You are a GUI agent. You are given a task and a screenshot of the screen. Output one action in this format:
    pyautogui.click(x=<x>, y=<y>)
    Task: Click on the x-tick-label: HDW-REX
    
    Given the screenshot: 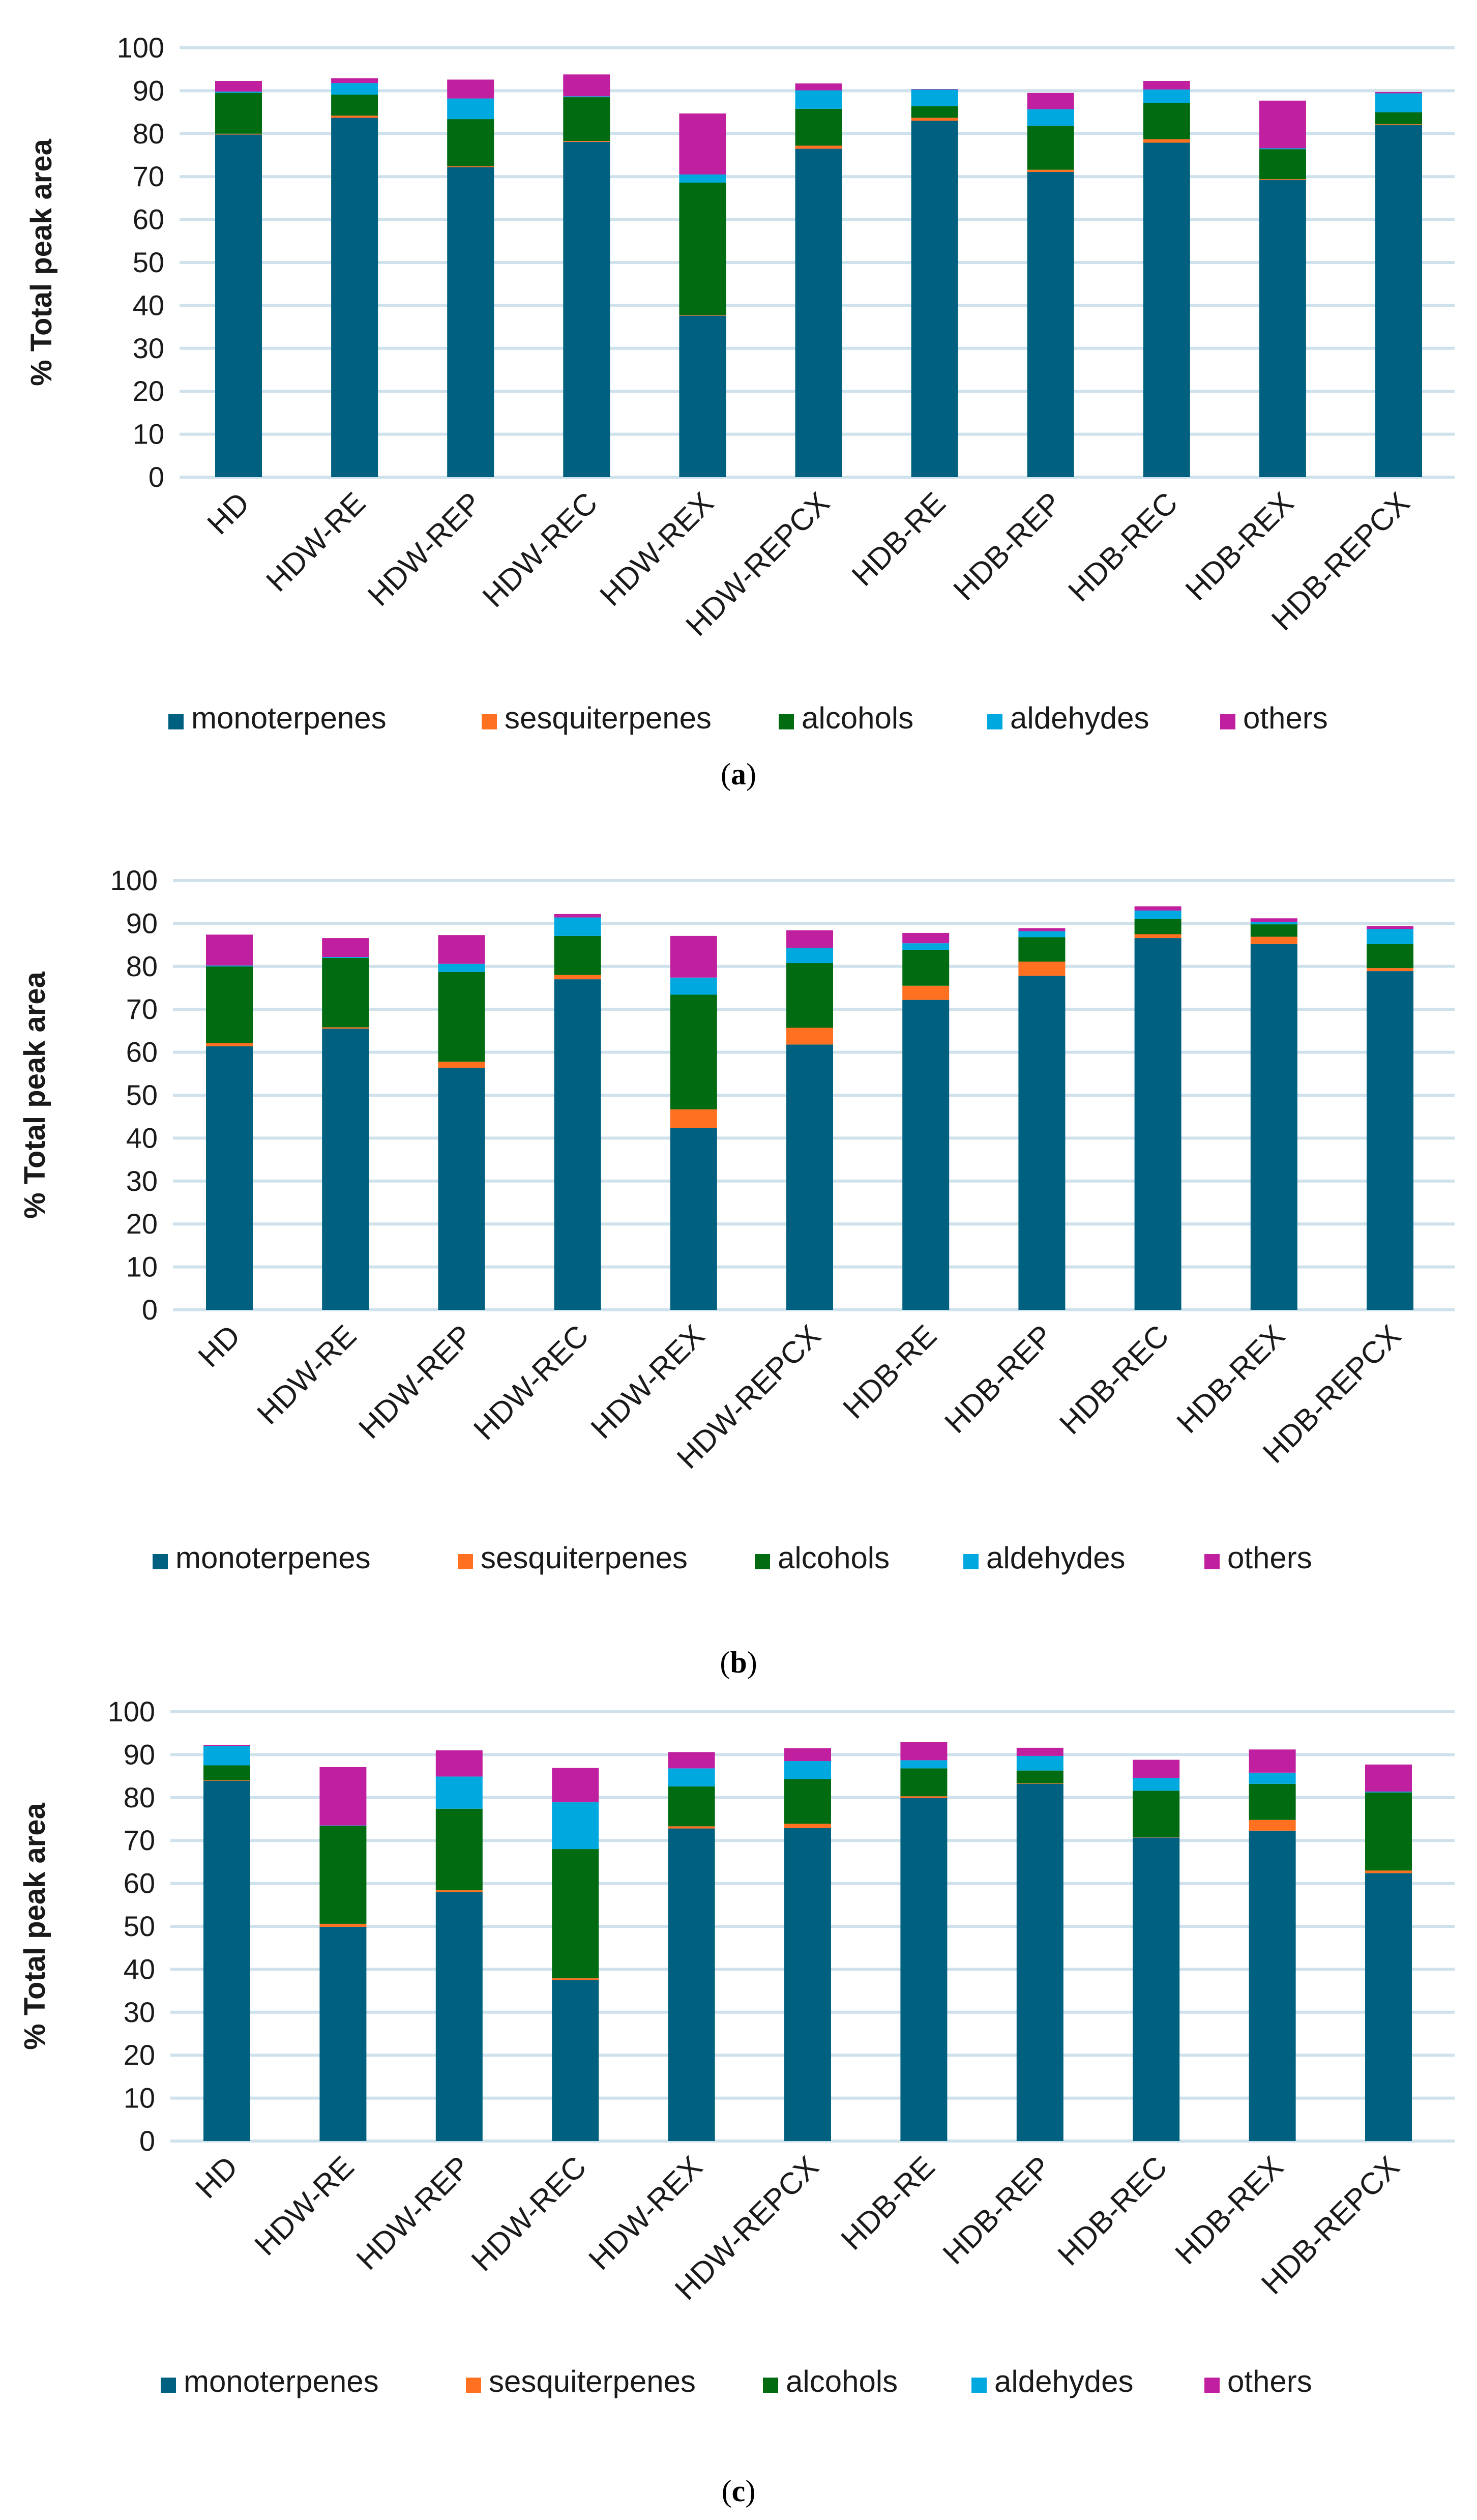 What is the action you would take?
    pyautogui.click(x=645, y=2213)
    